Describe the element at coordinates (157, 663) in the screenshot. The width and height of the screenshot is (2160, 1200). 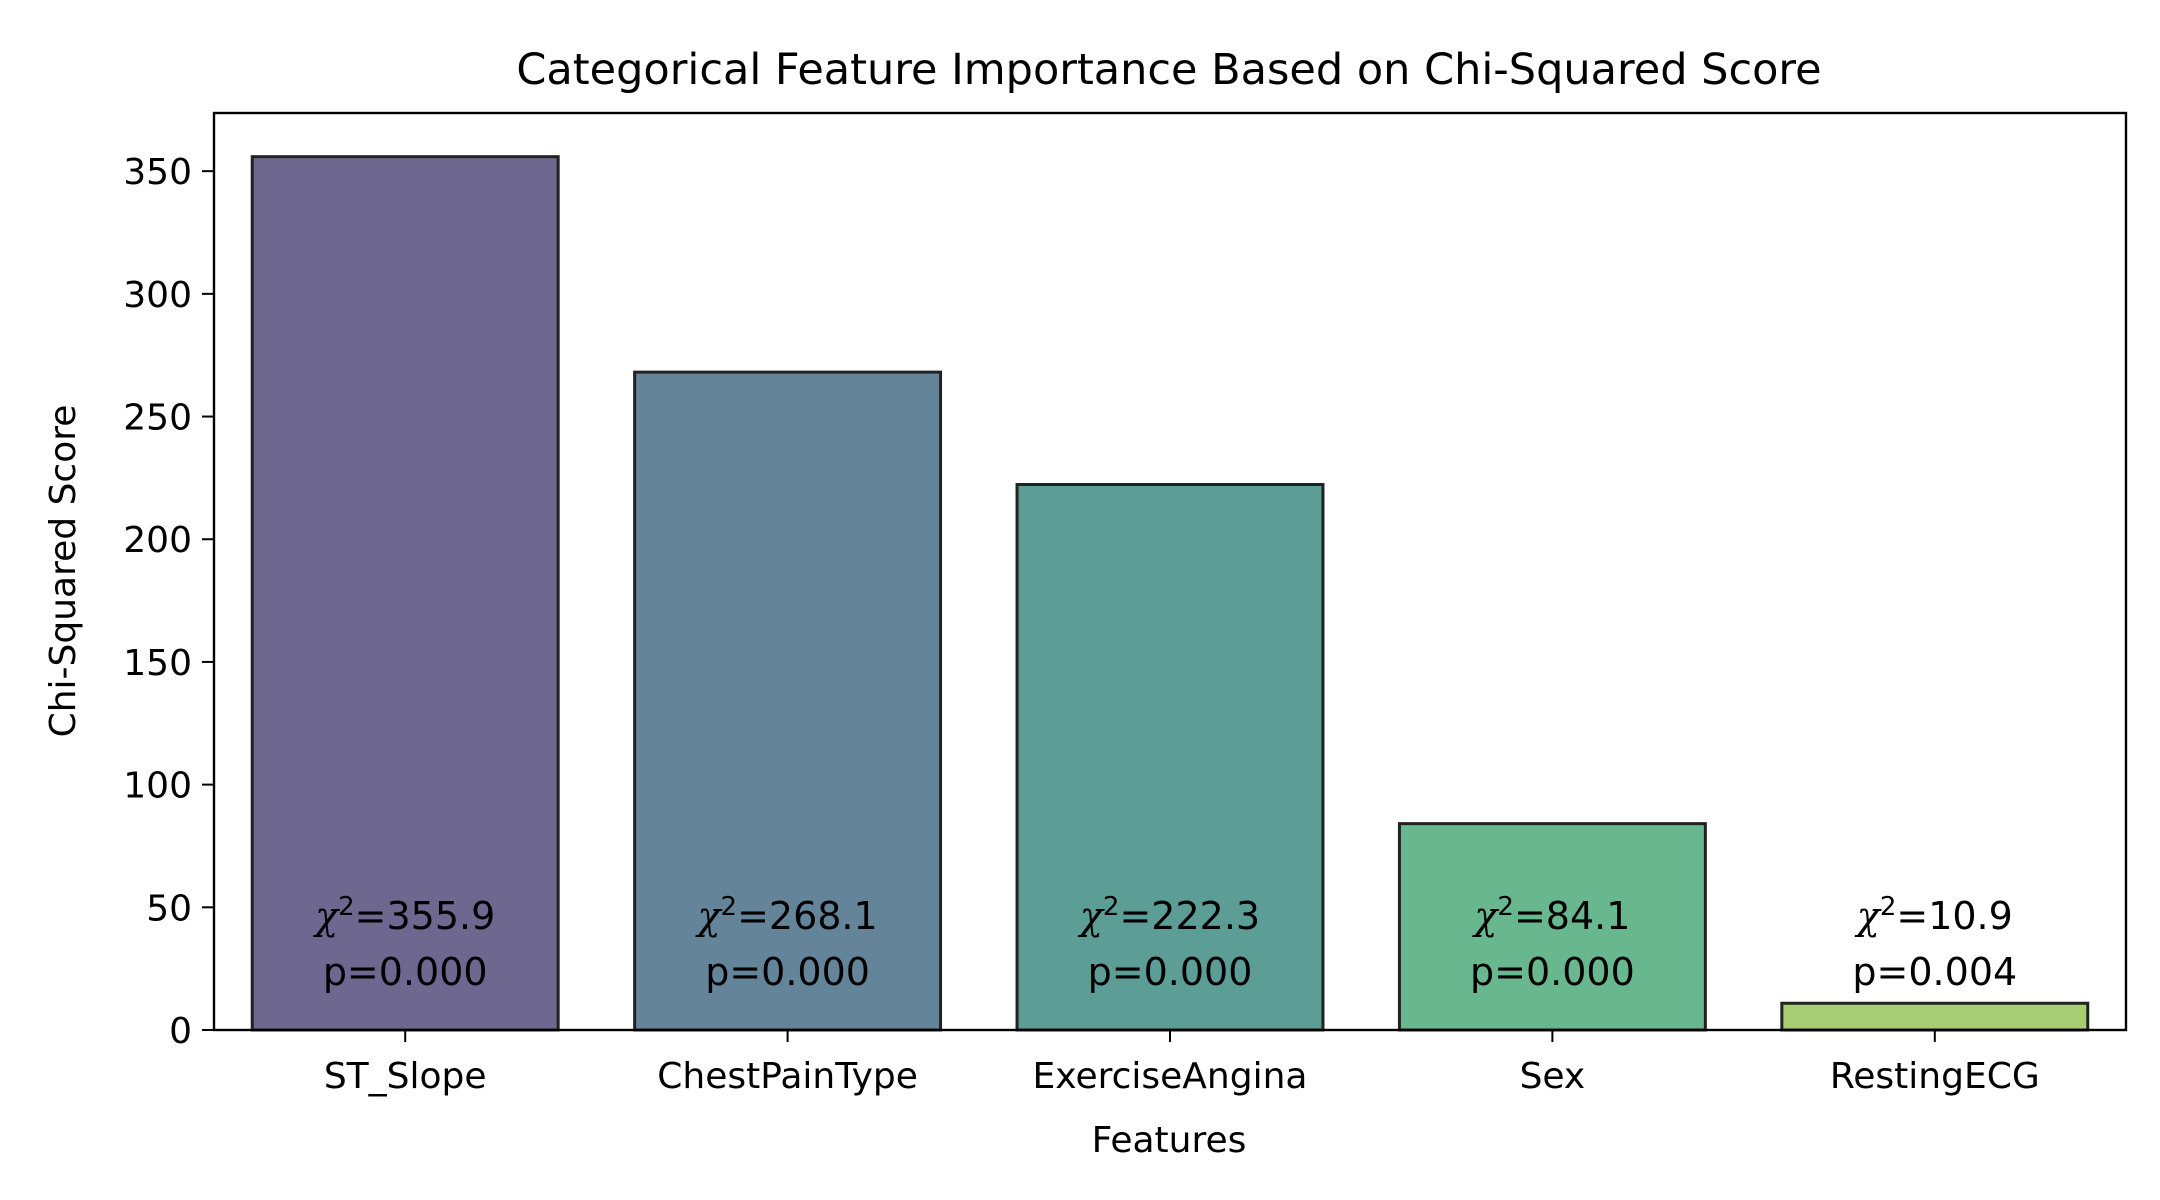
I see `y-tick-label-150: 150` at that location.